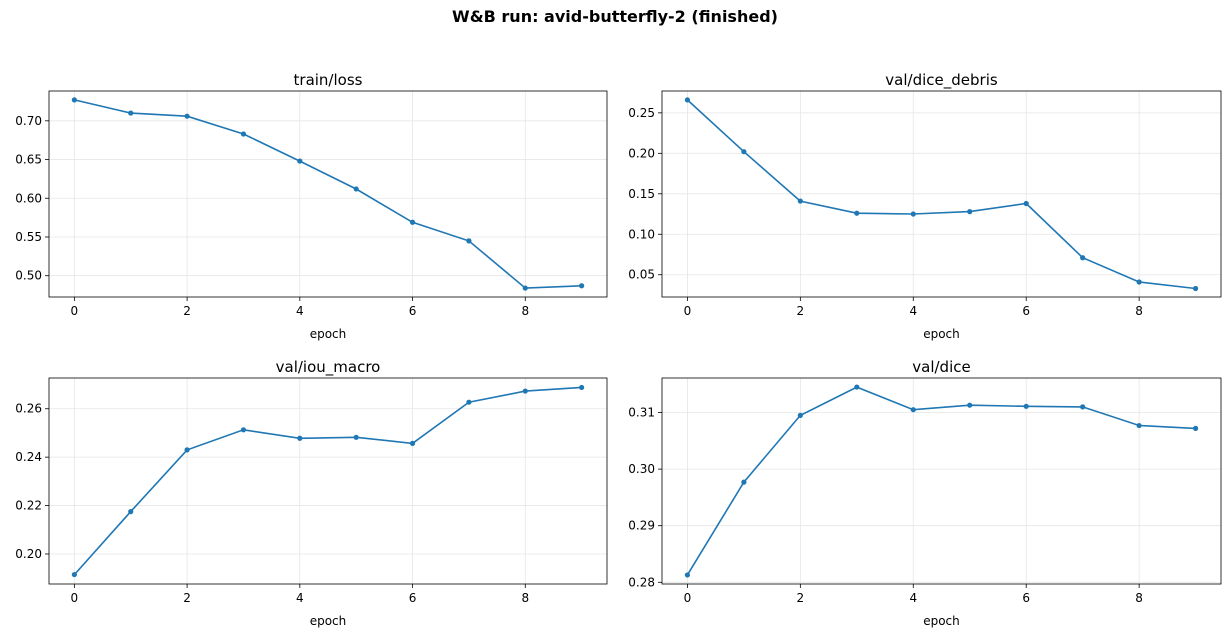  What do you see at coordinates (28, 160) in the screenshot?
I see `y-tick-label: 0.65` at bounding box center [28, 160].